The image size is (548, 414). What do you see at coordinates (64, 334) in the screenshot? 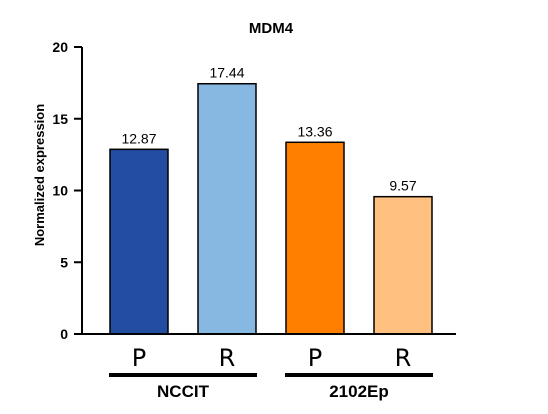
I see `y-tick-label: 0` at bounding box center [64, 334].